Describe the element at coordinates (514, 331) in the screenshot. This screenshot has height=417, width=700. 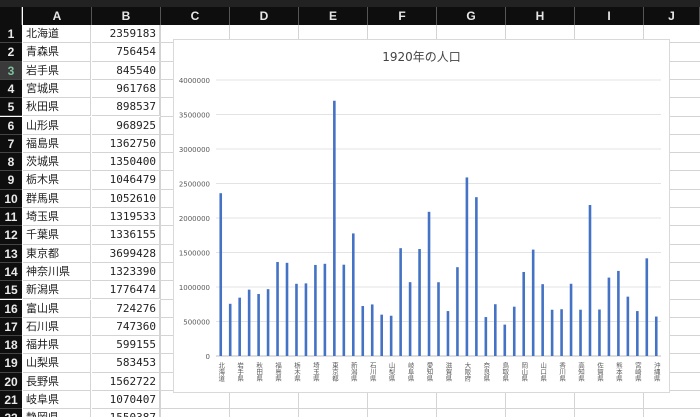
I see `bar-島根県` at that location.